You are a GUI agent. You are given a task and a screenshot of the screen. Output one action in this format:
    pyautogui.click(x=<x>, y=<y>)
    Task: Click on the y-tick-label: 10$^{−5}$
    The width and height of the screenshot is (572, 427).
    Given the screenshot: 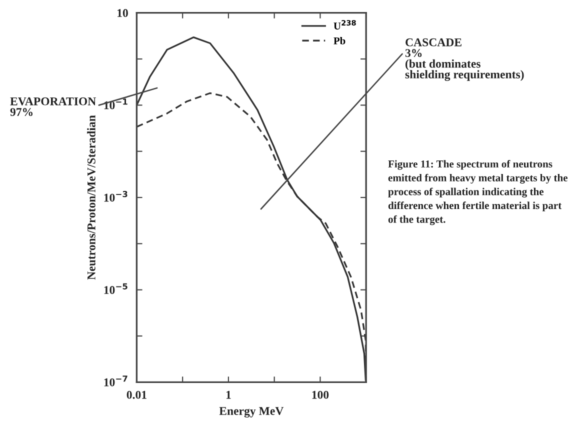 What is the action you would take?
    pyautogui.click(x=116, y=288)
    